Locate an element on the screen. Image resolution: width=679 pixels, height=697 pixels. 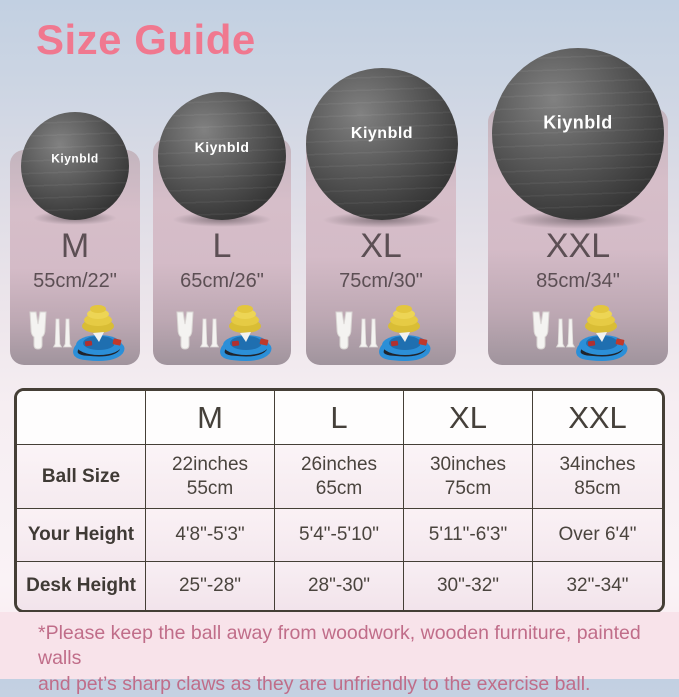
exercise-ball-m: Kiynbld is located at coordinates (75, 166).